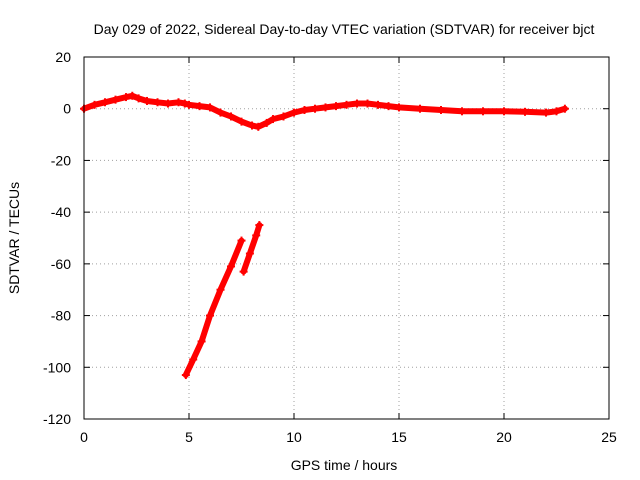 The width and height of the screenshot is (640, 480). What do you see at coordinates (344, 465) in the screenshot?
I see `x-axis-label: GPS time / hours` at bounding box center [344, 465].